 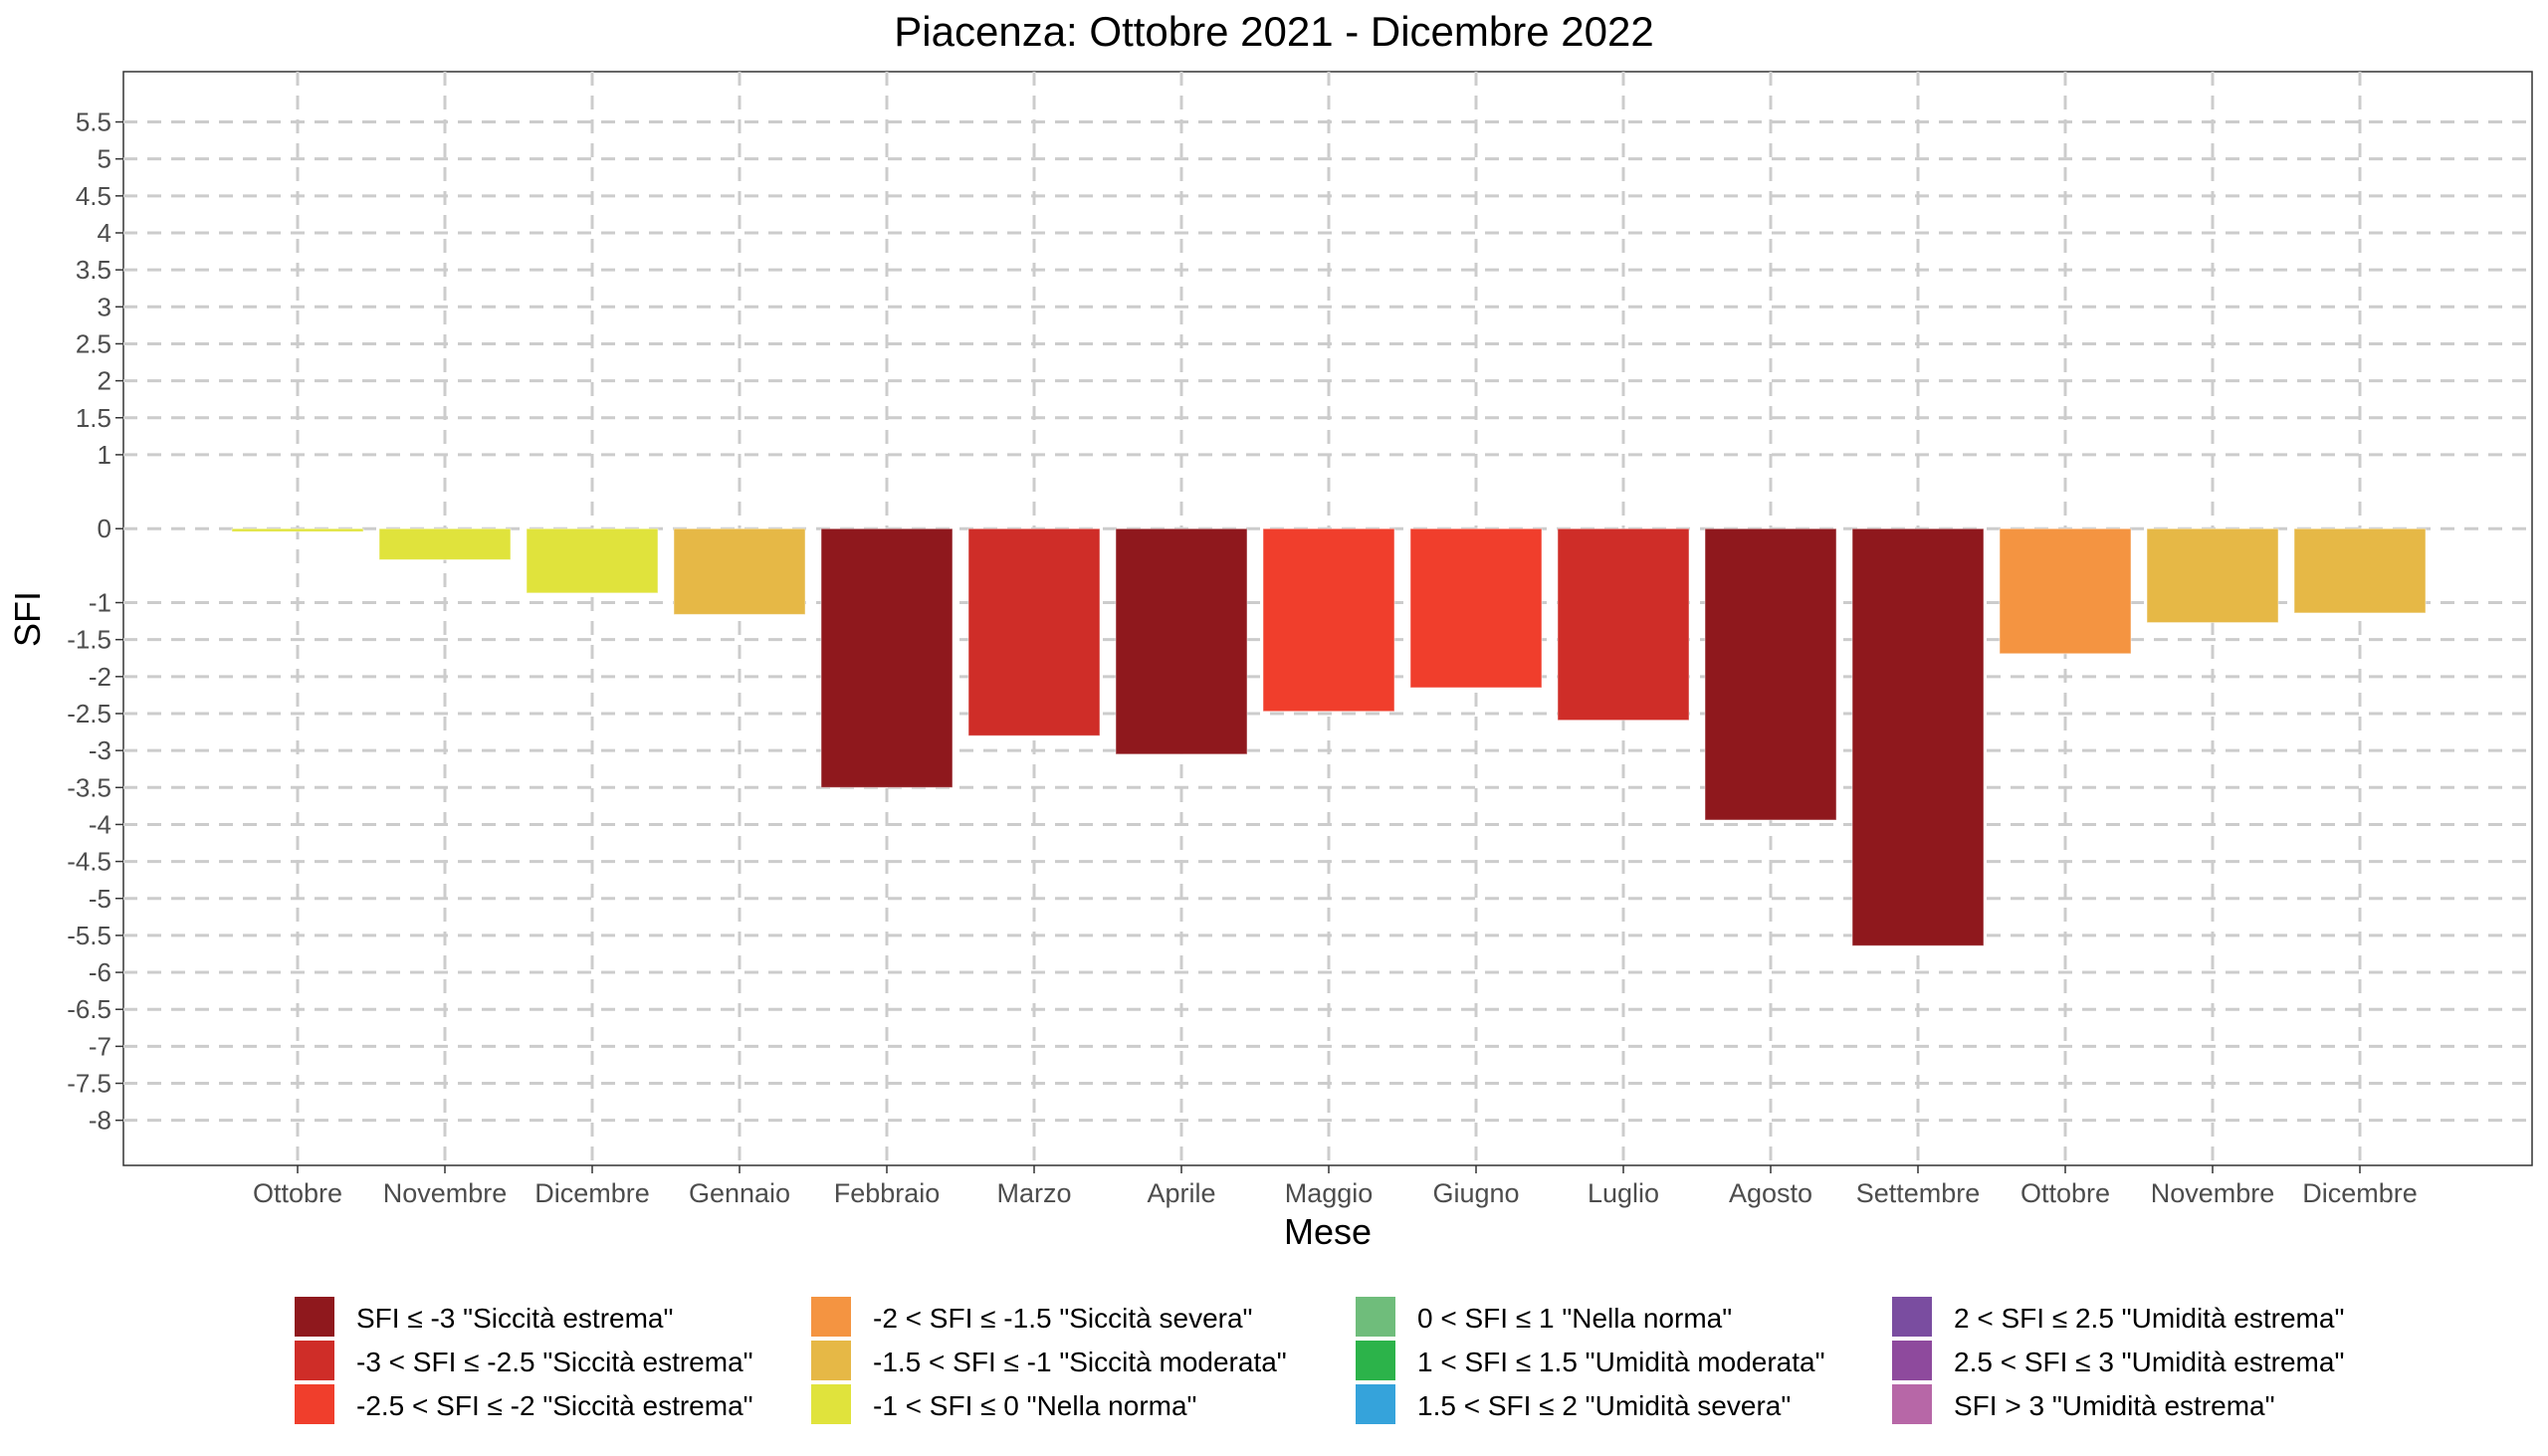 What do you see at coordinates (104, 455) in the screenshot?
I see `y-tick-label: 1` at bounding box center [104, 455].